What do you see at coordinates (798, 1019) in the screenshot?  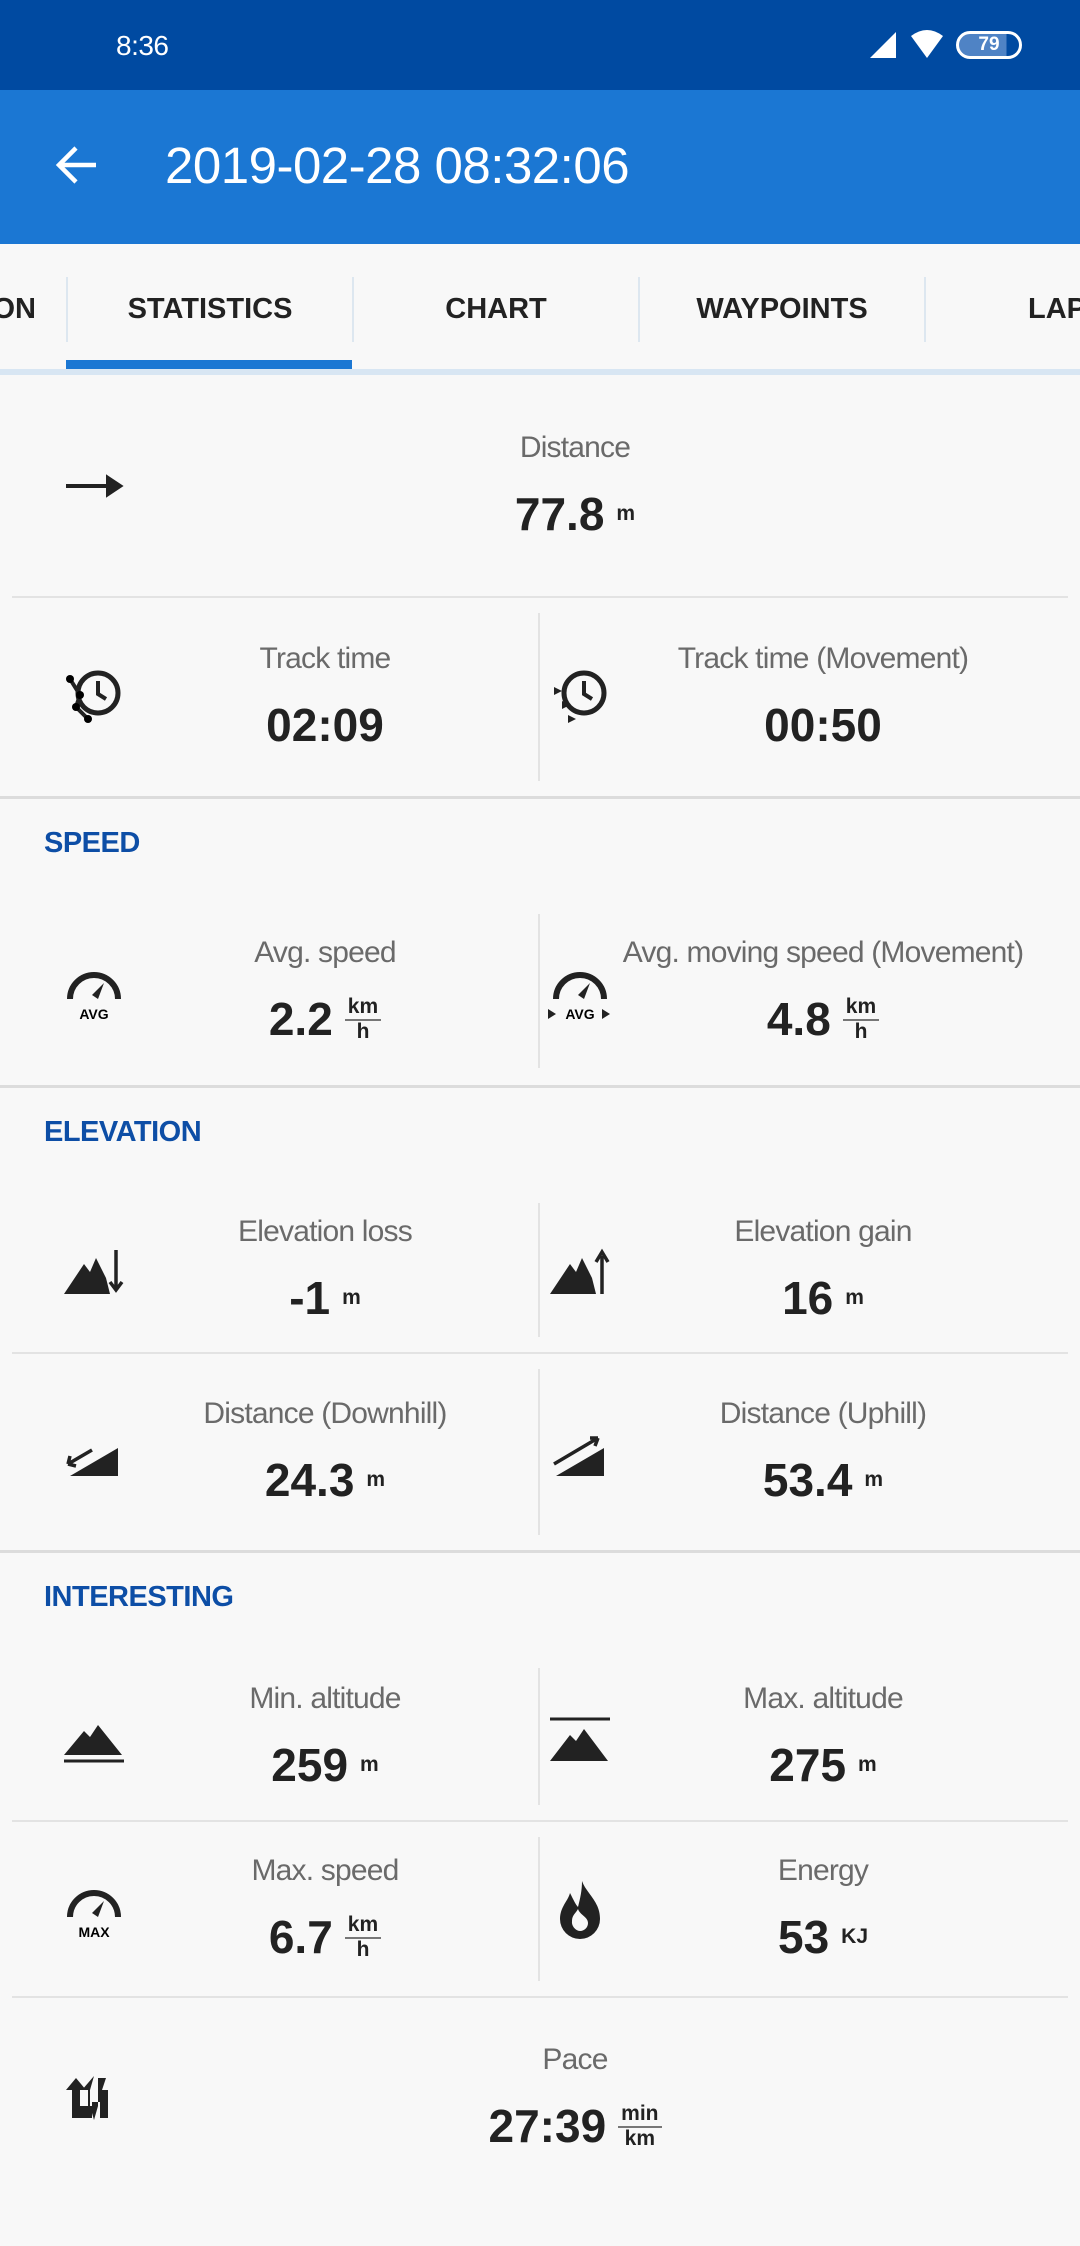 I see `stat-value: 4.8` at bounding box center [798, 1019].